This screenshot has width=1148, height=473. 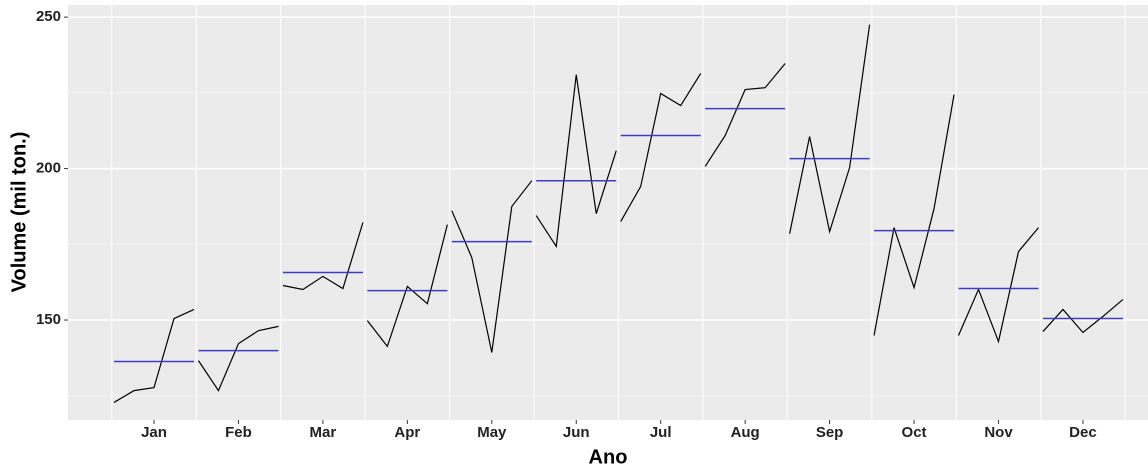 What do you see at coordinates (914, 432) in the screenshot?
I see `x-tick-label: Oct` at bounding box center [914, 432].